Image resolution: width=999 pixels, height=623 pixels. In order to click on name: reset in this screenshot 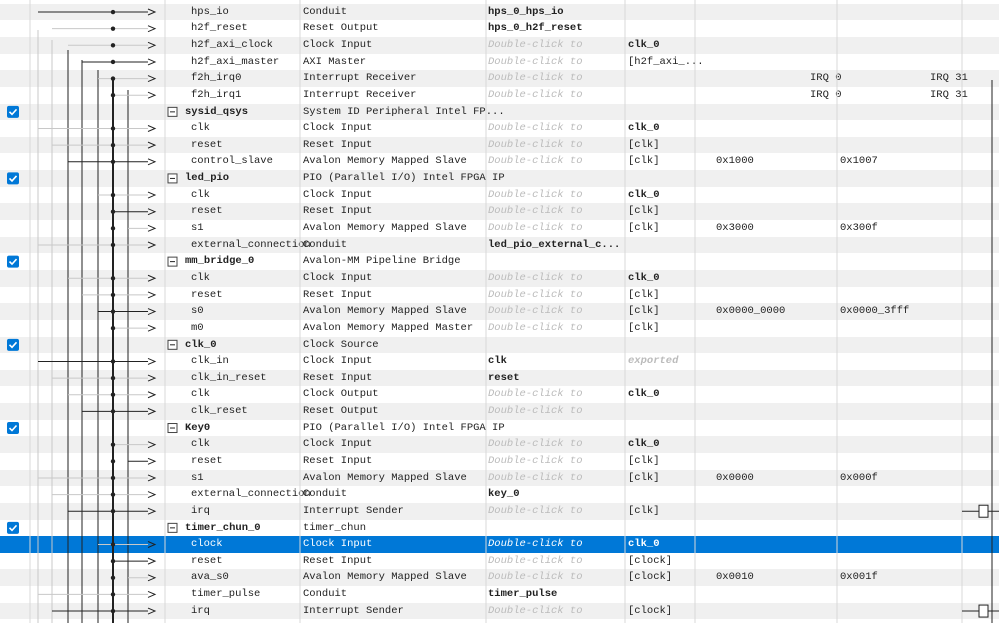, I will do `click(207, 460)`.